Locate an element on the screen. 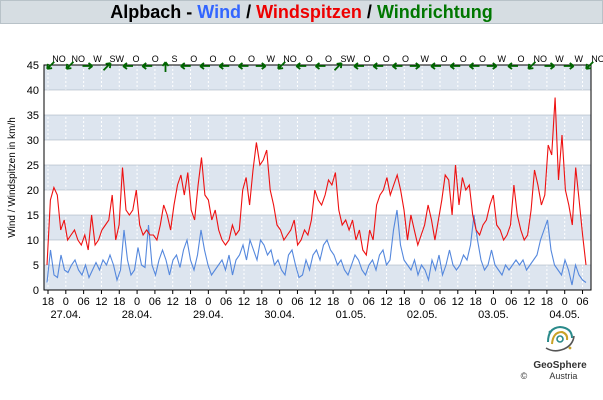 This screenshot has height=400, width=603. y-tick-label: 25 is located at coordinates (33, 166).